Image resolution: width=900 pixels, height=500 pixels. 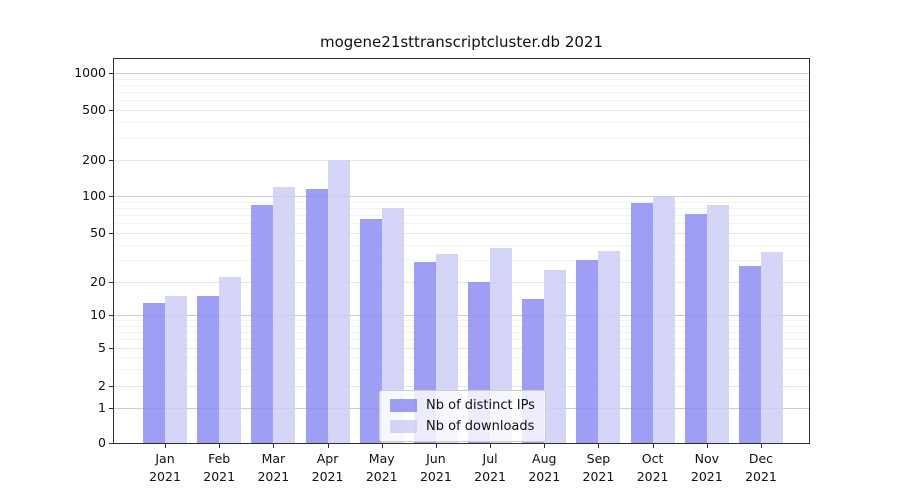 What do you see at coordinates (480, 426) in the screenshot?
I see `legend-label-downloads: Nb of downloads` at bounding box center [480, 426].